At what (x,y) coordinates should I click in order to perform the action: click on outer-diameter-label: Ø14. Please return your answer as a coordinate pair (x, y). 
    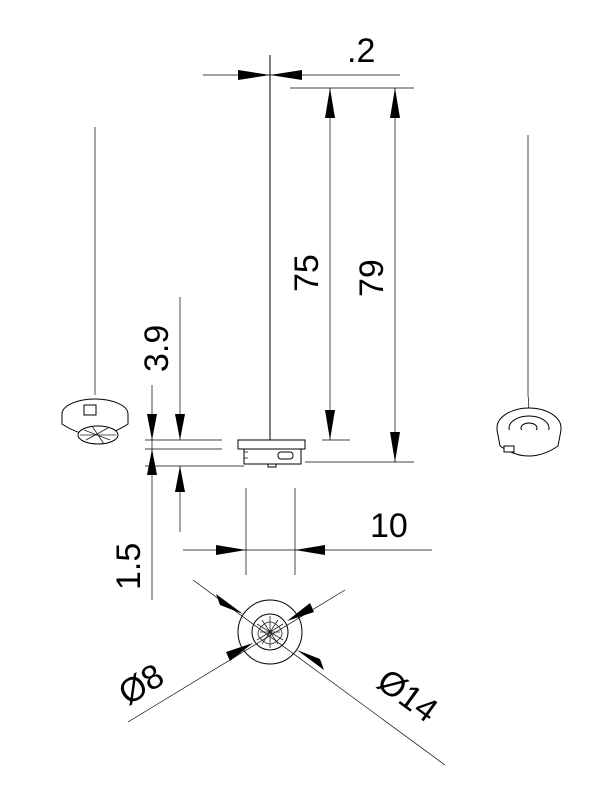
    Looking at the image, I should click on (407, 696).